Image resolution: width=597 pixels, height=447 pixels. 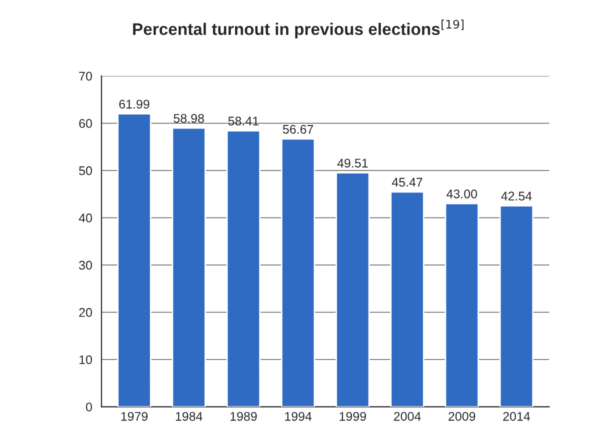 What do you see at coordinates (352, 163) in the screenshot?
I see `data-label: 49.51` at bounding box center [352, 163].